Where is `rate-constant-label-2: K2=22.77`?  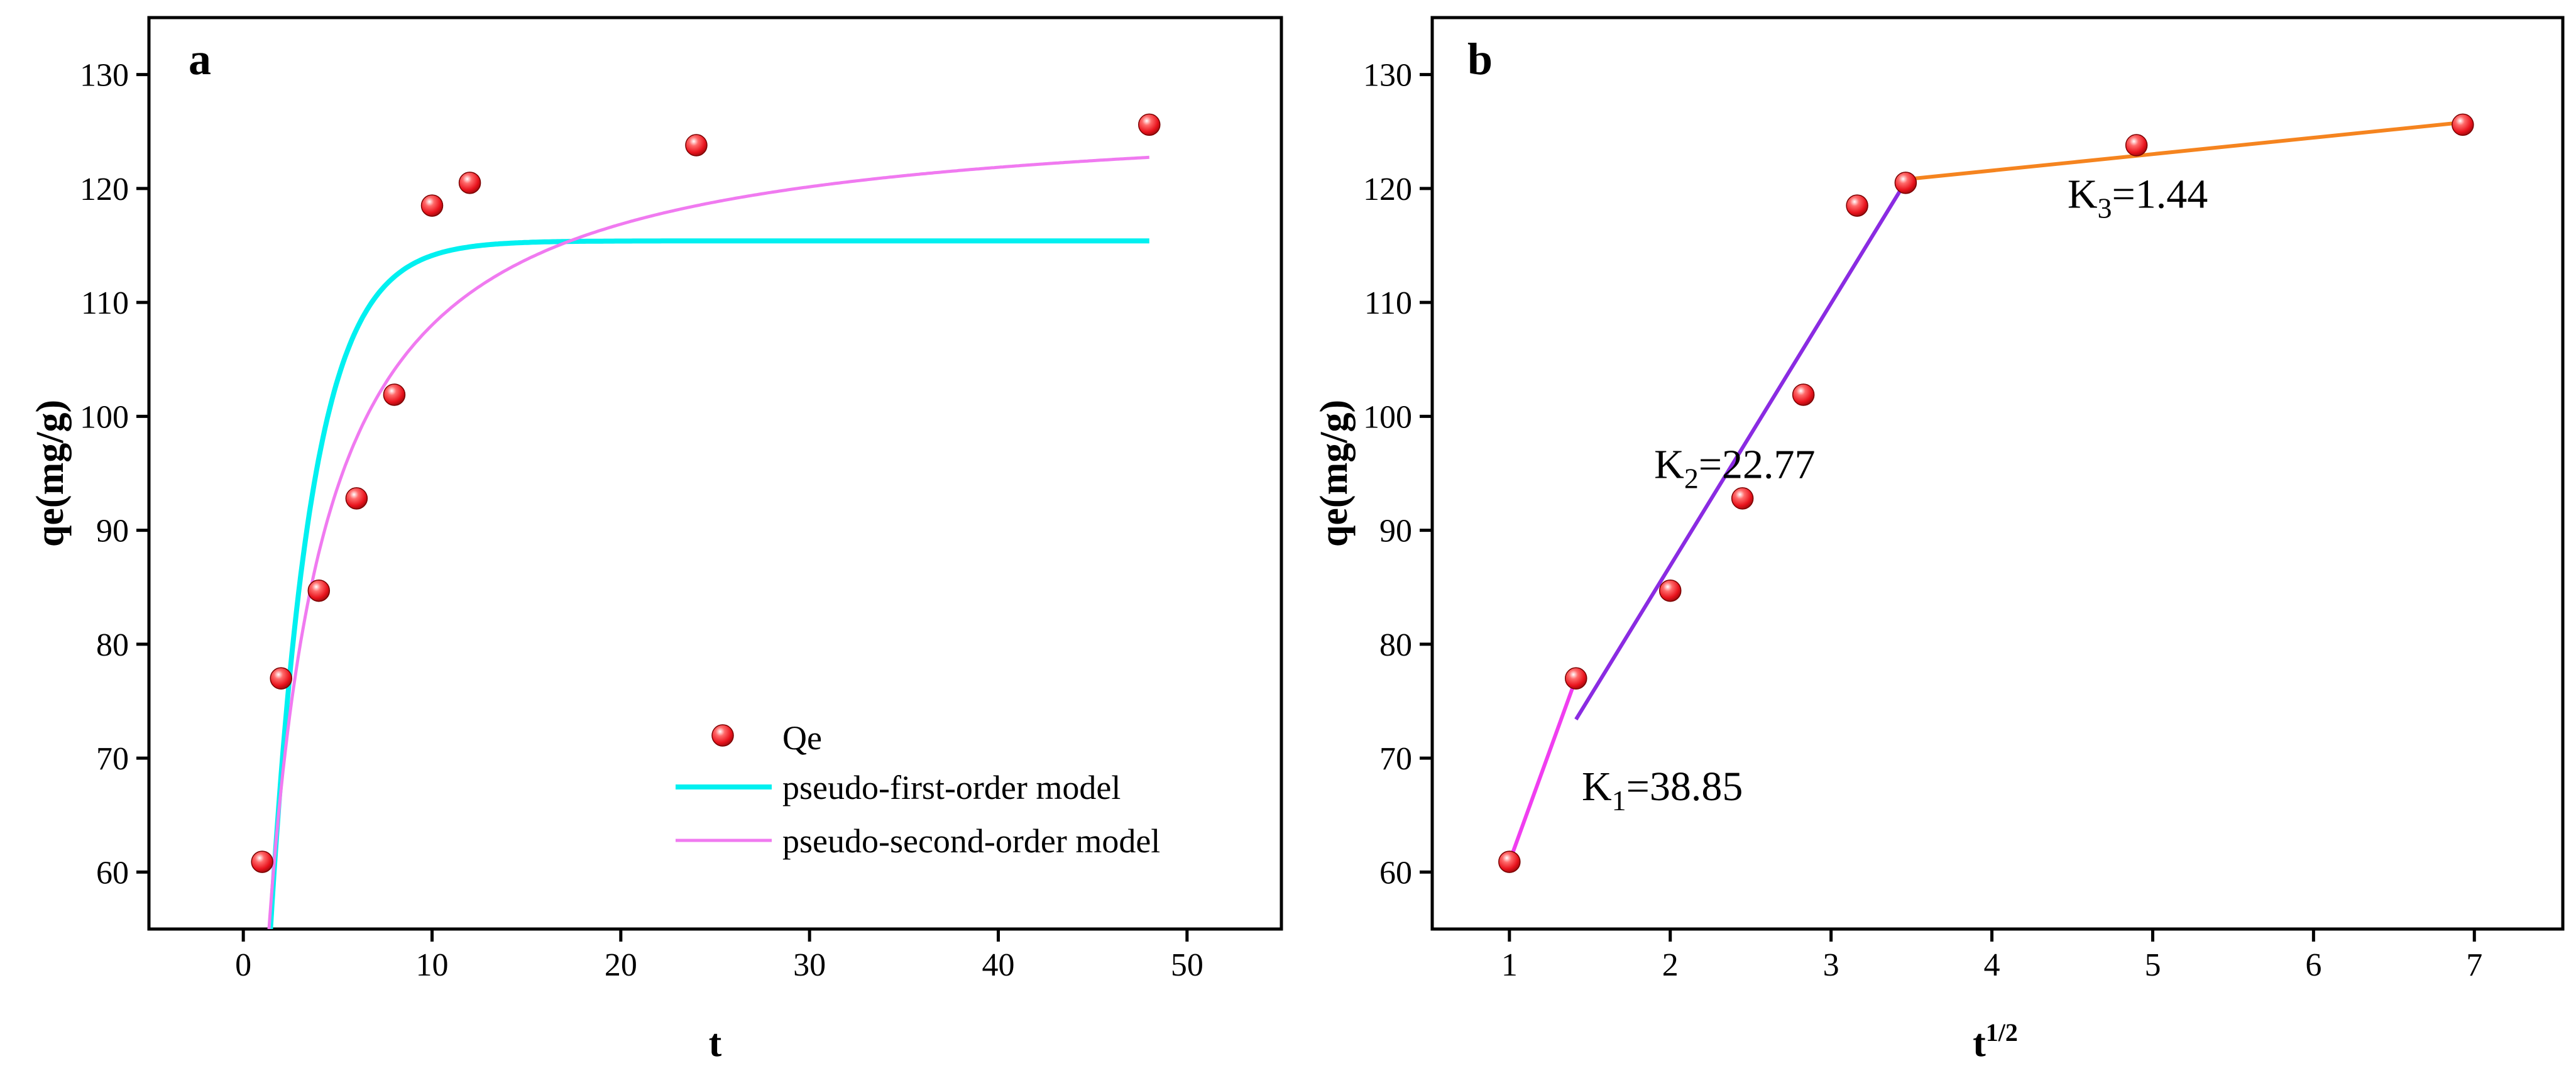
rate-constant-label-2: K2=22.77 is located at coordinates (1735, 467).